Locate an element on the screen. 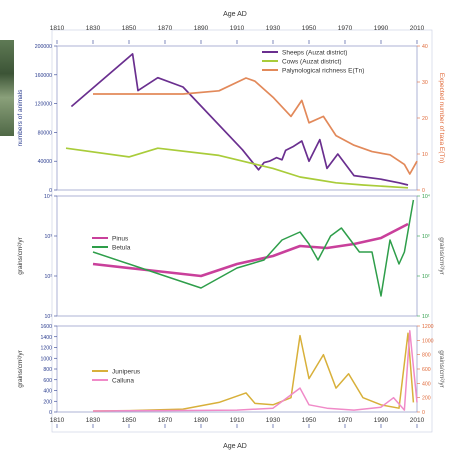 Image resolution: width=450 pixels, height=454 pixels. legend-label-p2-0: Pinus is located at coordinates (120, 239).